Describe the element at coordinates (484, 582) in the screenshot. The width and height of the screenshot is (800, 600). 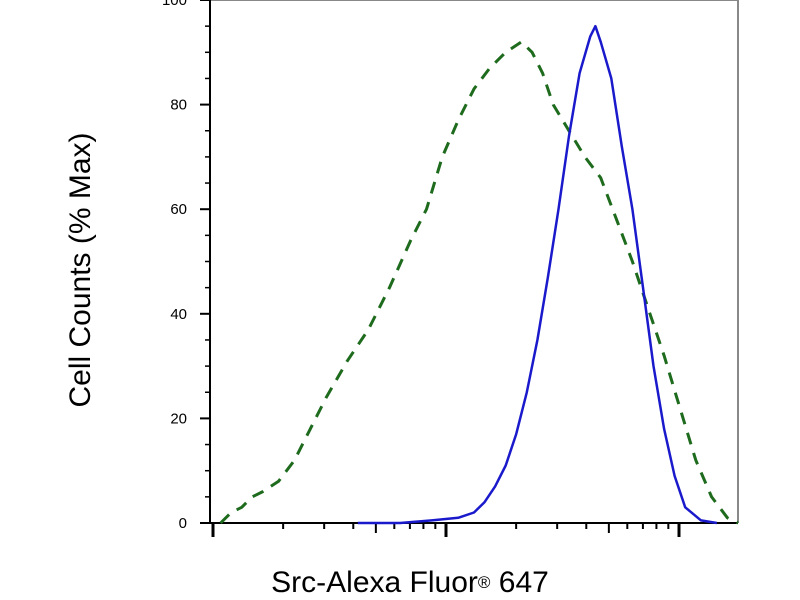
I see `registered-mark: ®` at that location.